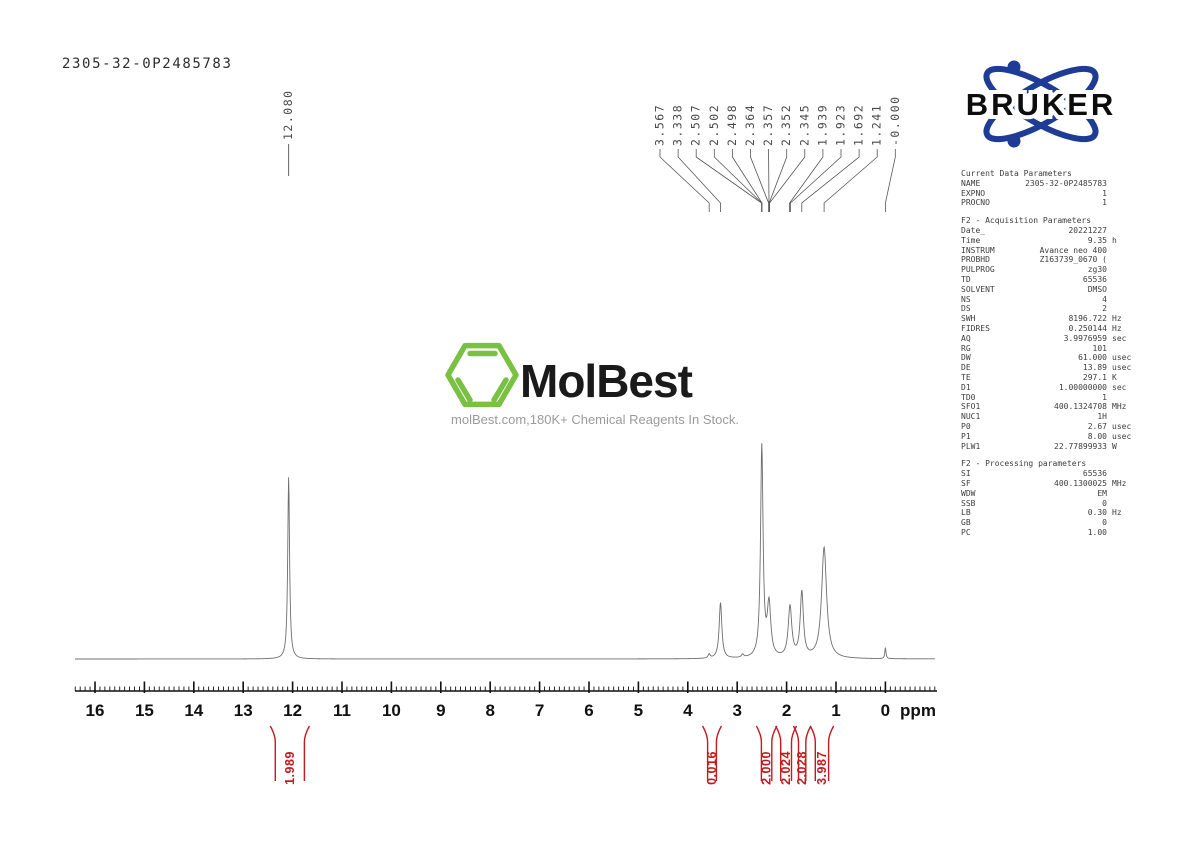 The width and height of the screenshot is (1190, 842). Describe the element at coordinates (1094, 279) in the screenshot. I see `param-value: 65536` at that location.